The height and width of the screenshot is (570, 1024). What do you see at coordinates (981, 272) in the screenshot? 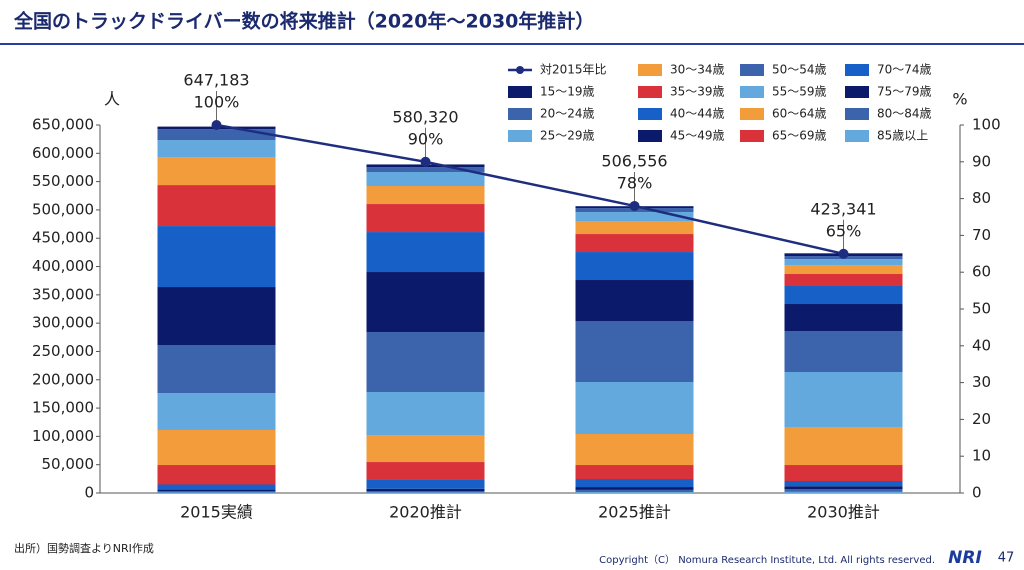
I see `y2-tick-label: 60` at bounding box center [981, 272].